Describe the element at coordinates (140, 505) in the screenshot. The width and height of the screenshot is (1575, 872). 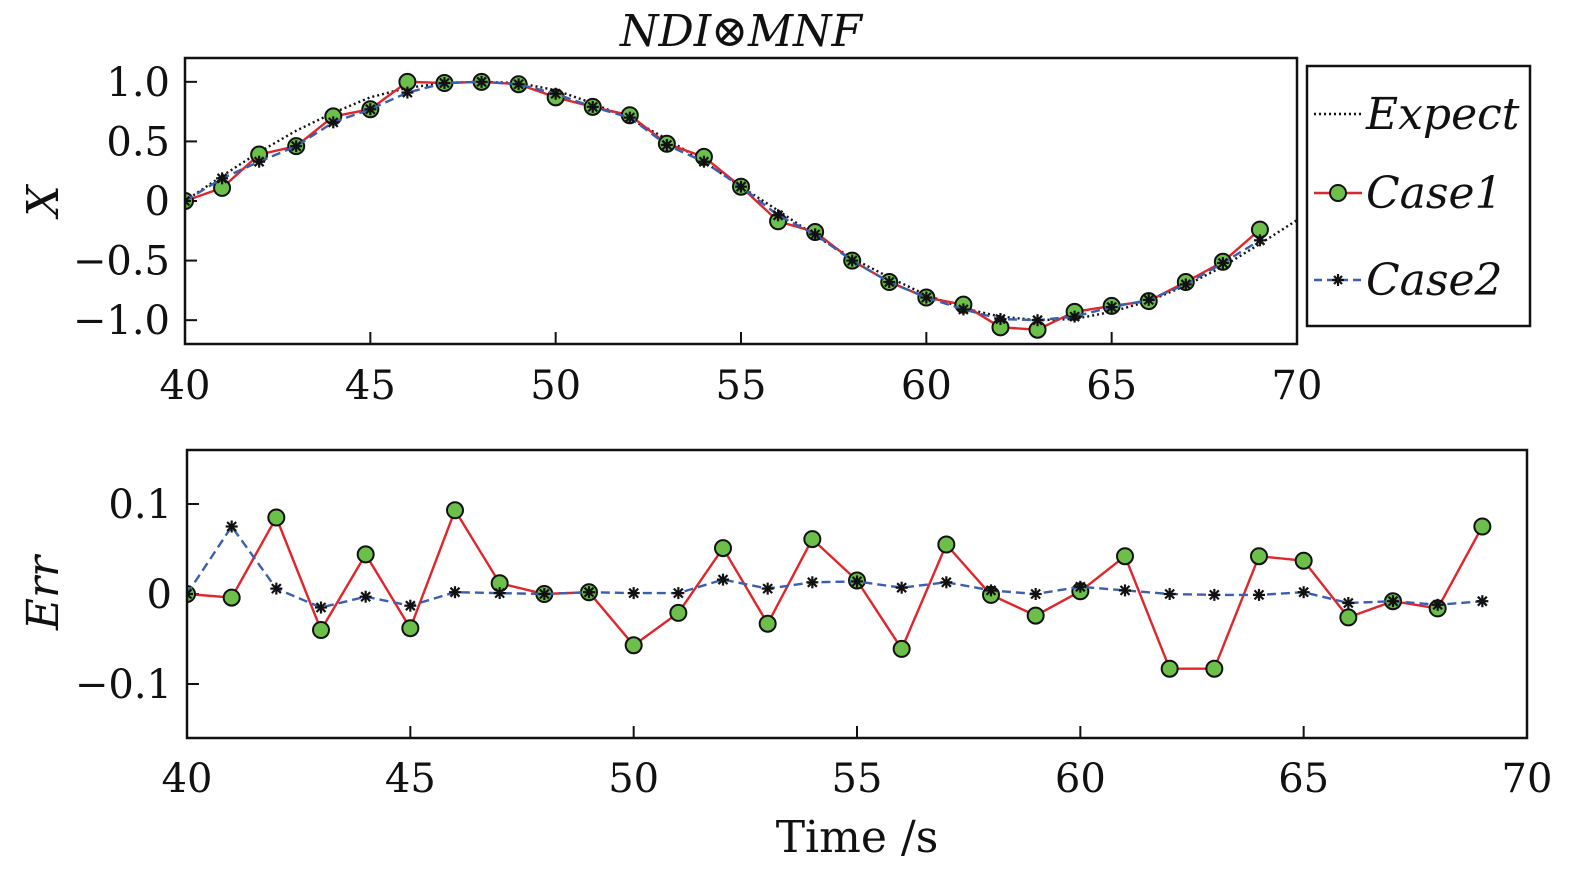
I see `y-tick-label: 0.1` at that location.